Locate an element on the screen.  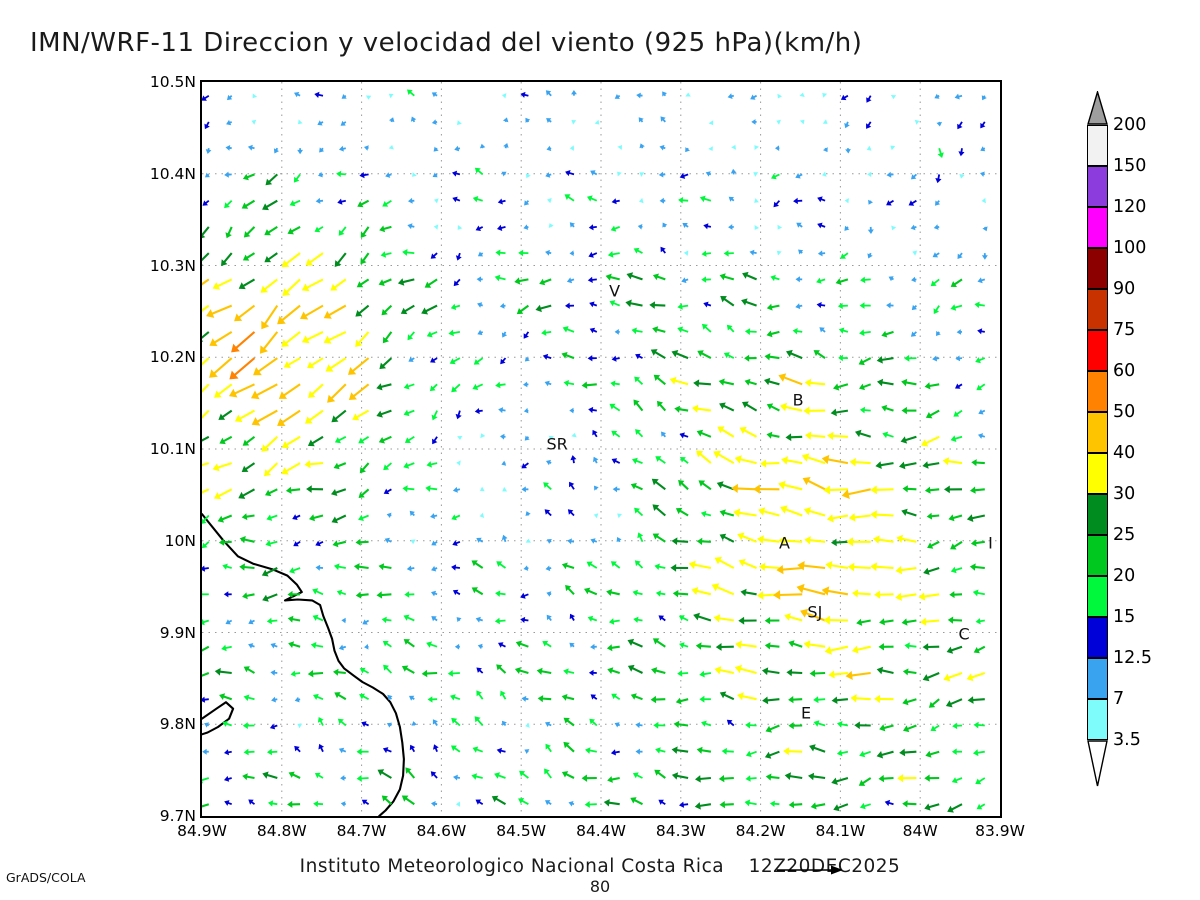
x-axis-tick-label: 84W is located at coordinates (920, 831).